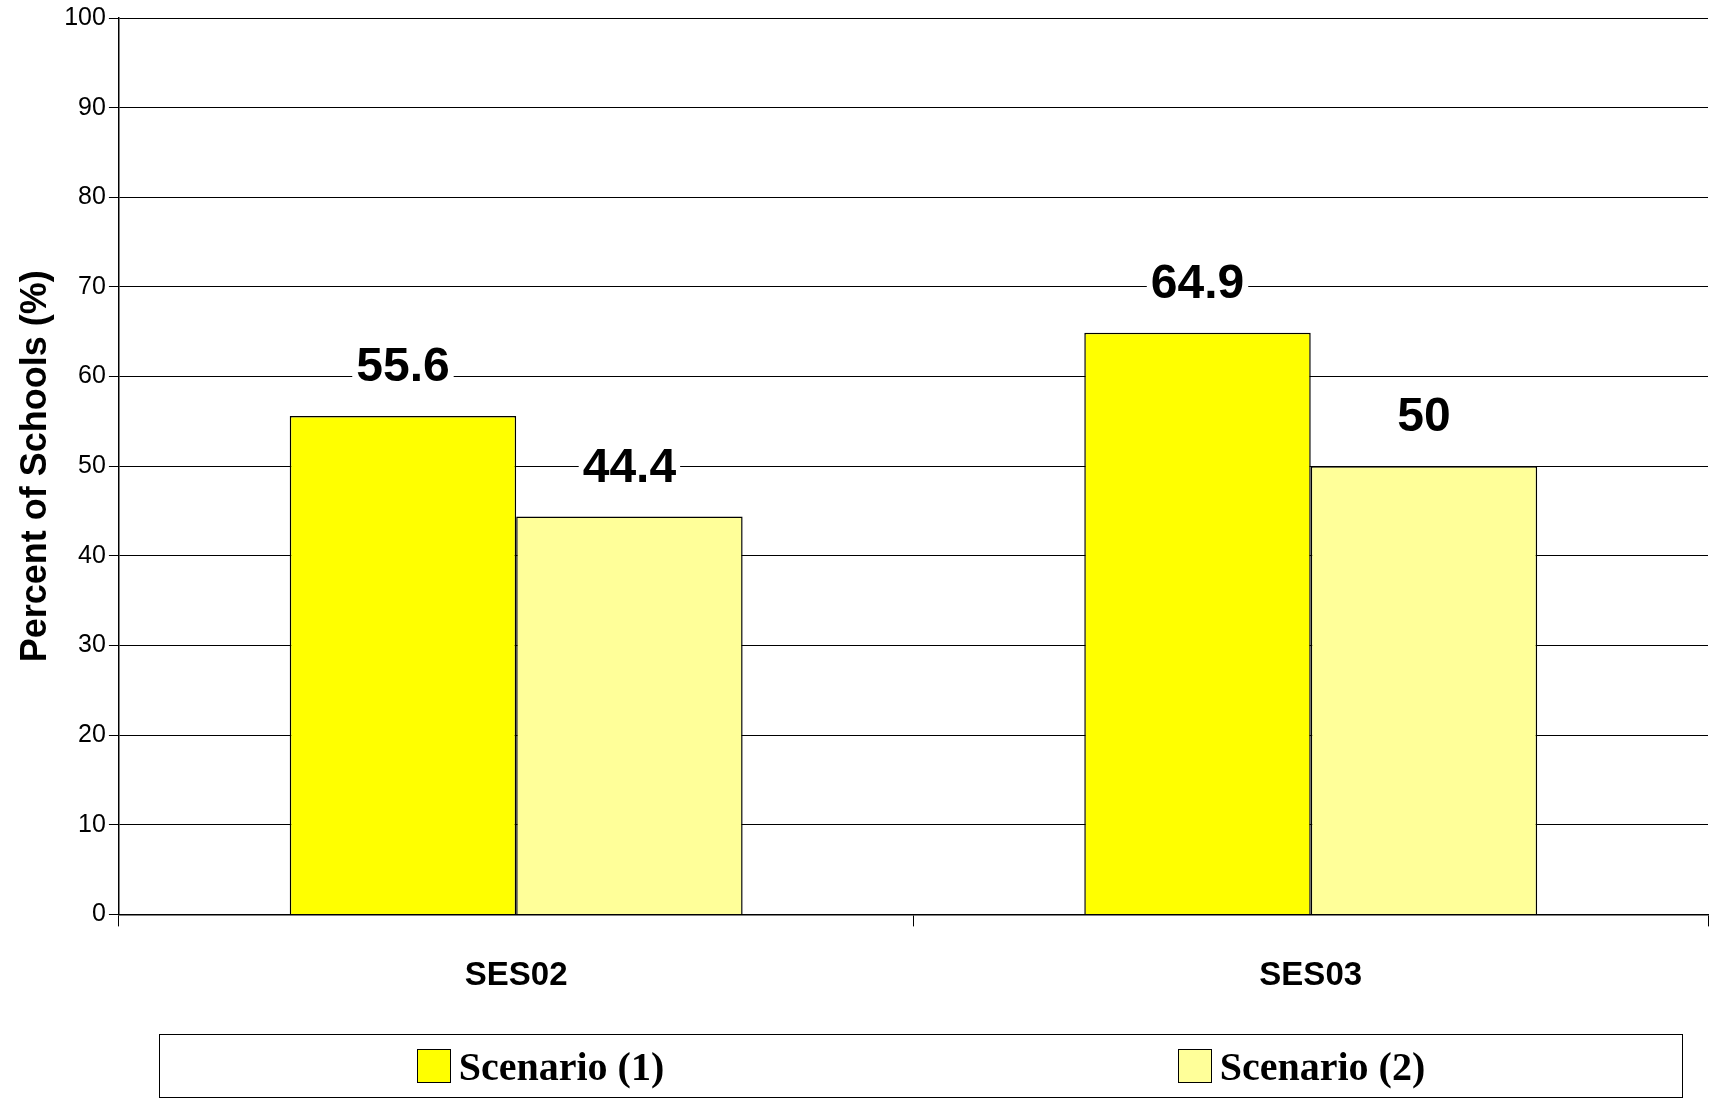 Image resolution: width=1712 pixels, height=1104 pixels. What do you see at coordinates (92, 553) in the screenshot?
I see `y-tick-label: 40` at bounding box center [92, 553].